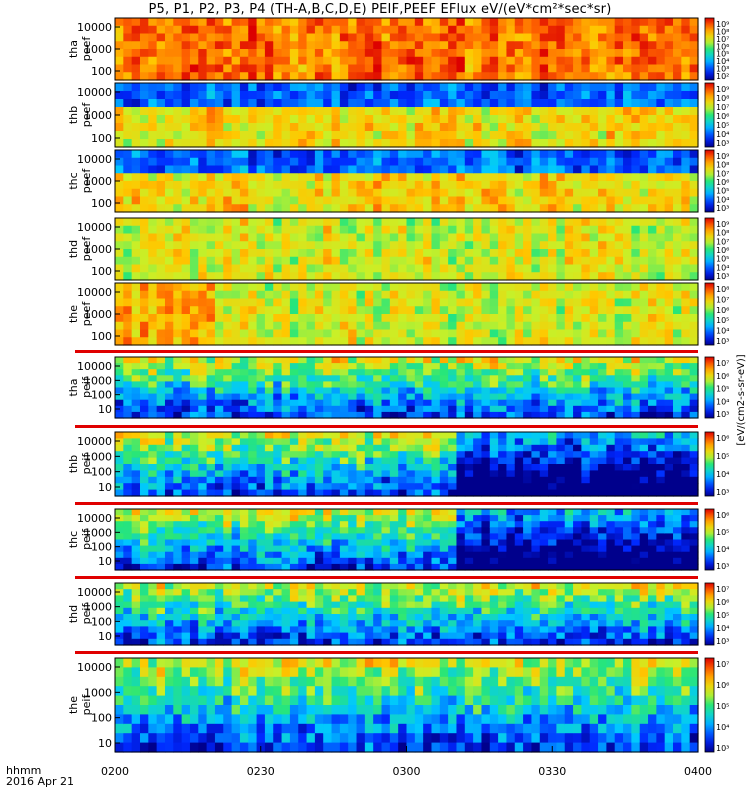 The image size is (750, 800). I want to click on panel-2-colorbar-tick: 10⁶, so click(722, 182).